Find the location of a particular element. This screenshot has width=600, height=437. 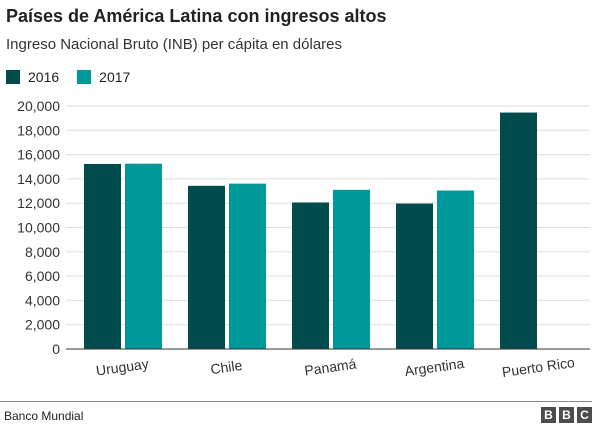

x-tick-label: Puerto Rico is located at coordinates (538, 367).